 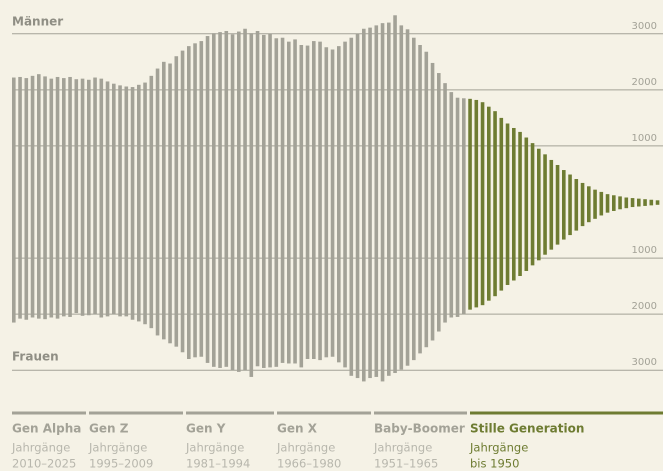 I want to click on top-label: Männer, so click(x=37, y=22).